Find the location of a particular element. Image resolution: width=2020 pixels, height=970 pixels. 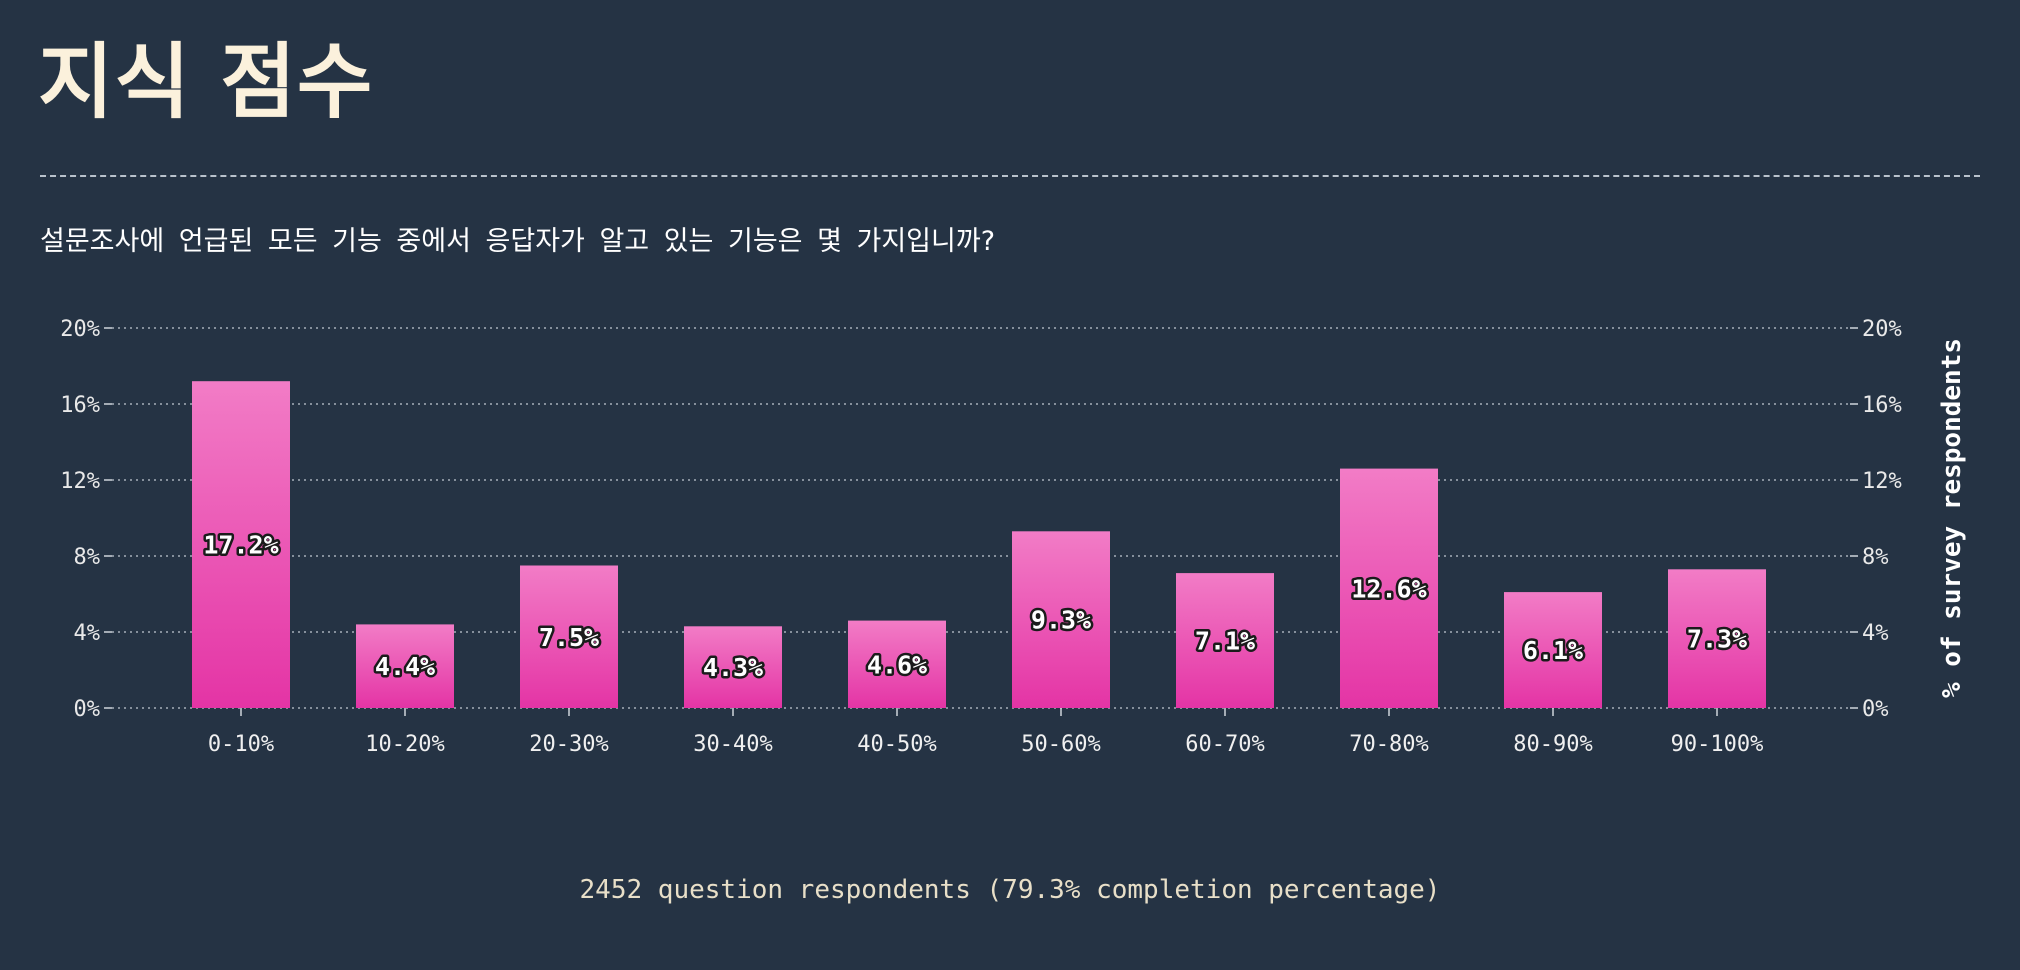

bar-value-label: 7.1% is located at coordinates (1225, 641).